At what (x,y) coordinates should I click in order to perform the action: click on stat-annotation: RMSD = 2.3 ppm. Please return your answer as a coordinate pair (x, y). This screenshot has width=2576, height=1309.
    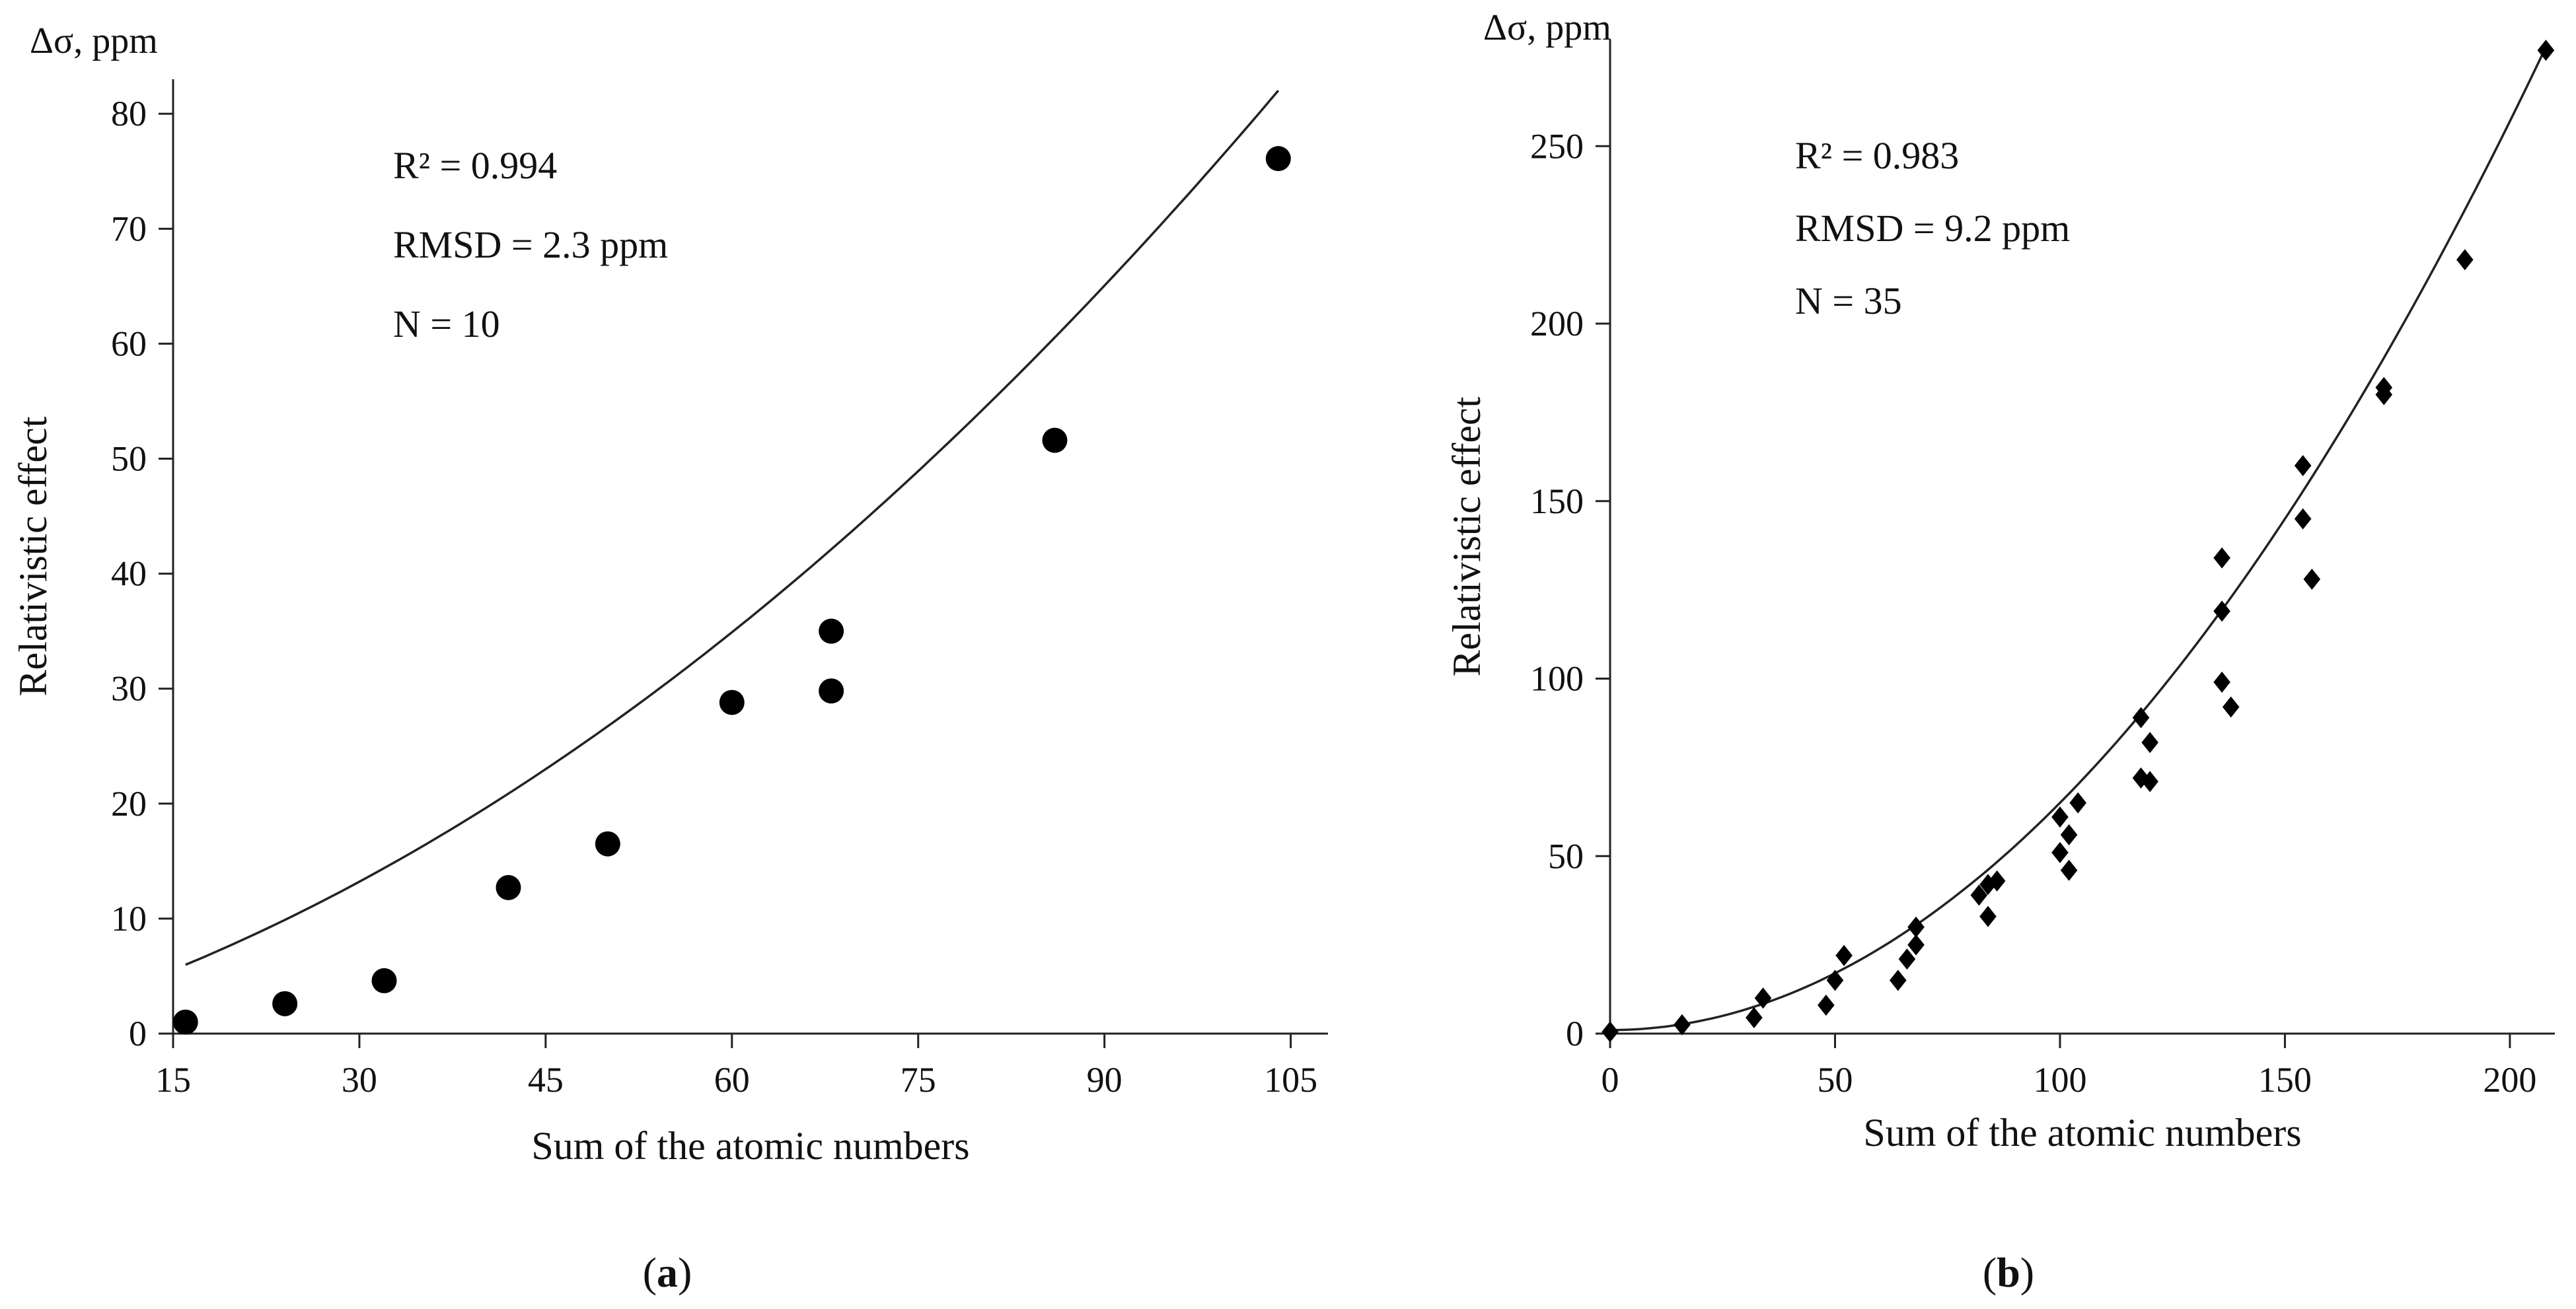
    Looking at the image, I should click on (530, 245).